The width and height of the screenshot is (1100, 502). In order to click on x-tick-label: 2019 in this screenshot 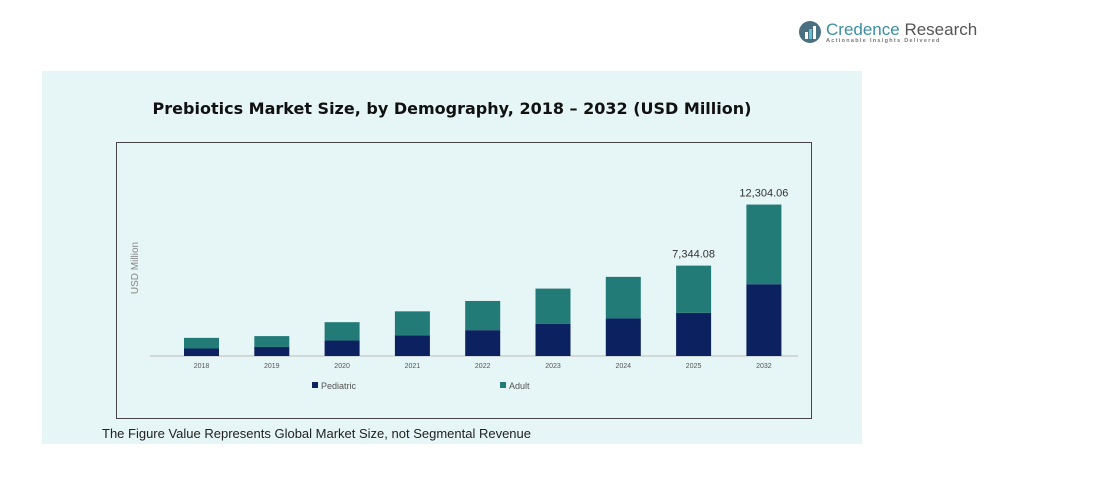, I will do `click(272, 366)`.